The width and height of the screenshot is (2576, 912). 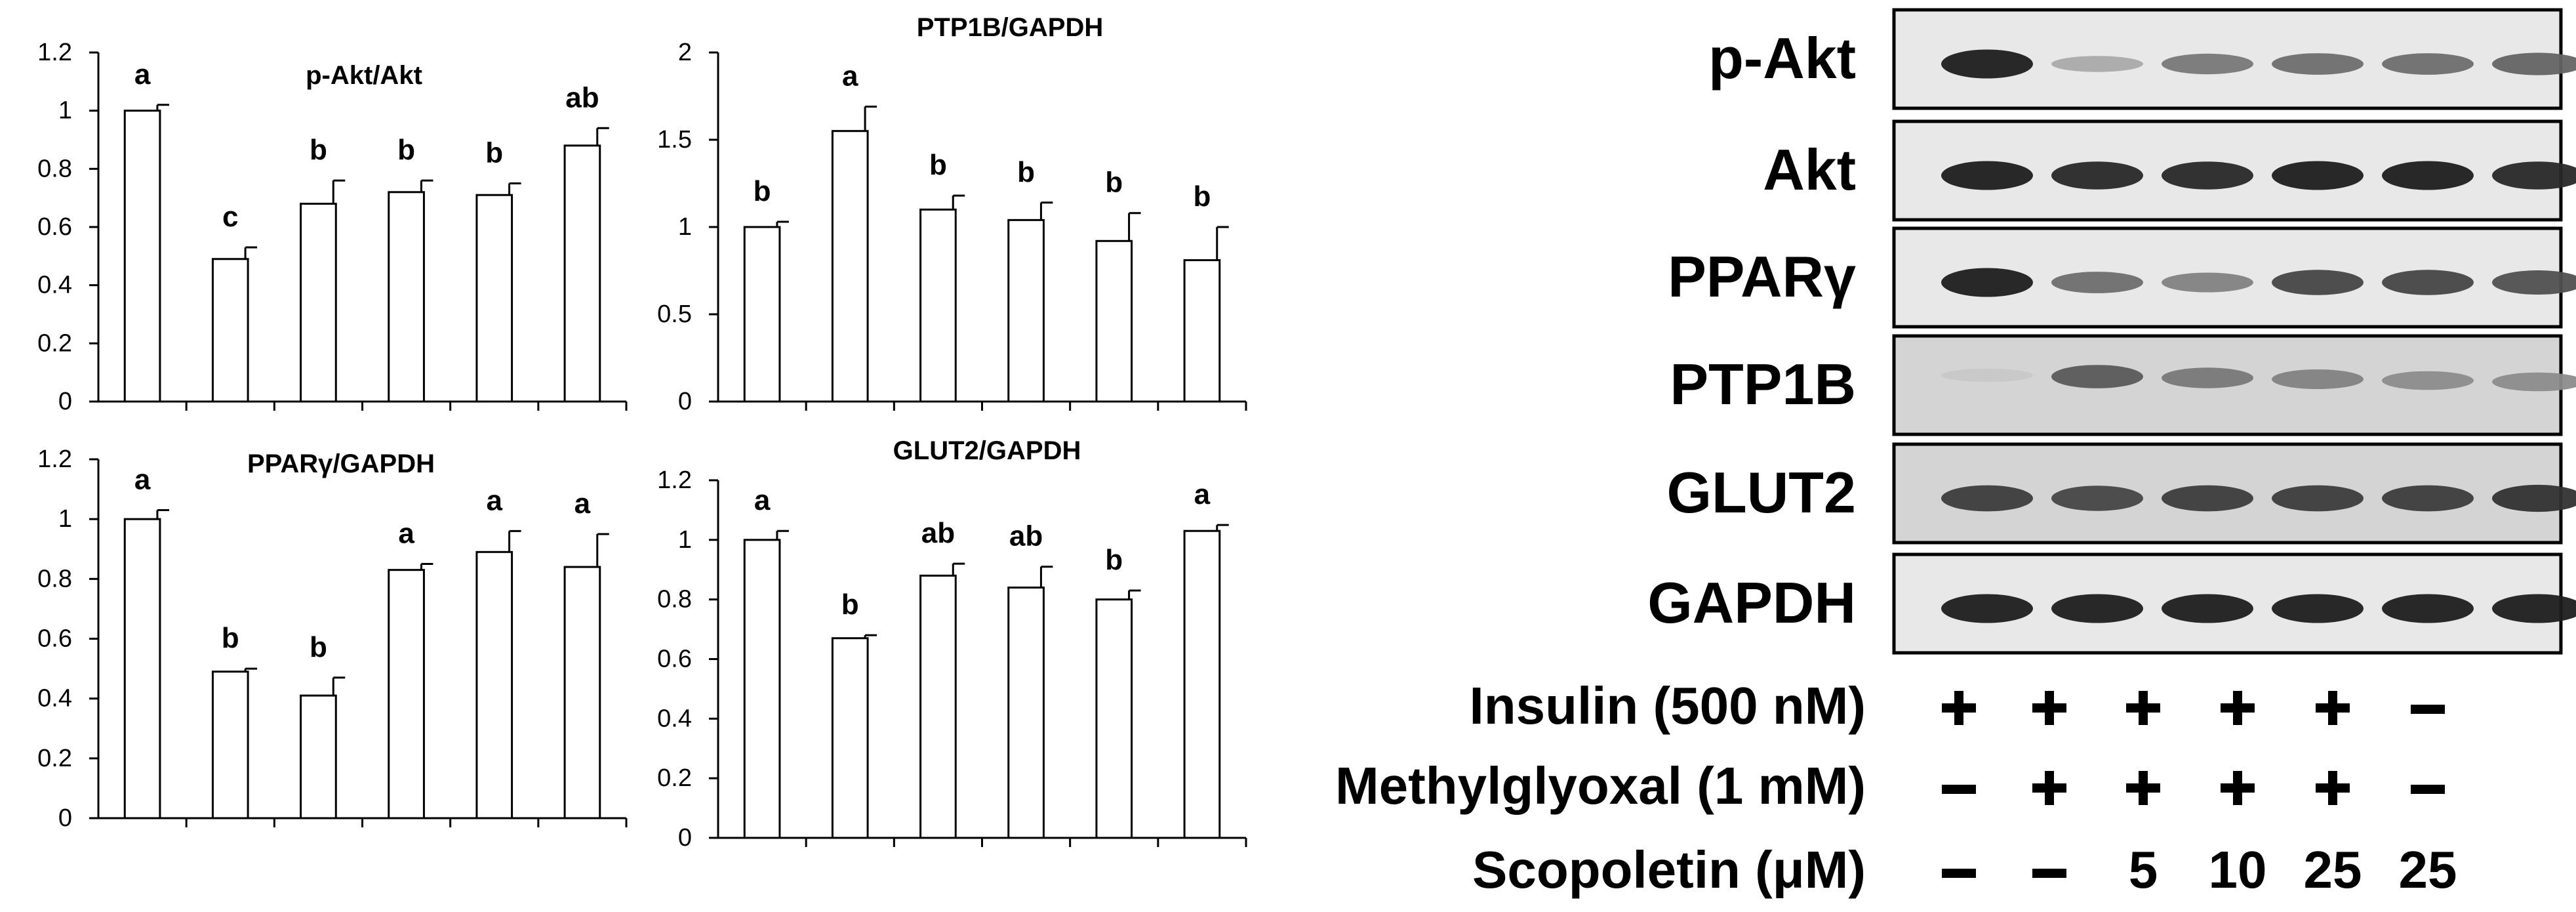 What do you see at coordinates (674, 140) in the screenshot?
I see `y-tick-label: 1.5` at bounding box center [674, 140].